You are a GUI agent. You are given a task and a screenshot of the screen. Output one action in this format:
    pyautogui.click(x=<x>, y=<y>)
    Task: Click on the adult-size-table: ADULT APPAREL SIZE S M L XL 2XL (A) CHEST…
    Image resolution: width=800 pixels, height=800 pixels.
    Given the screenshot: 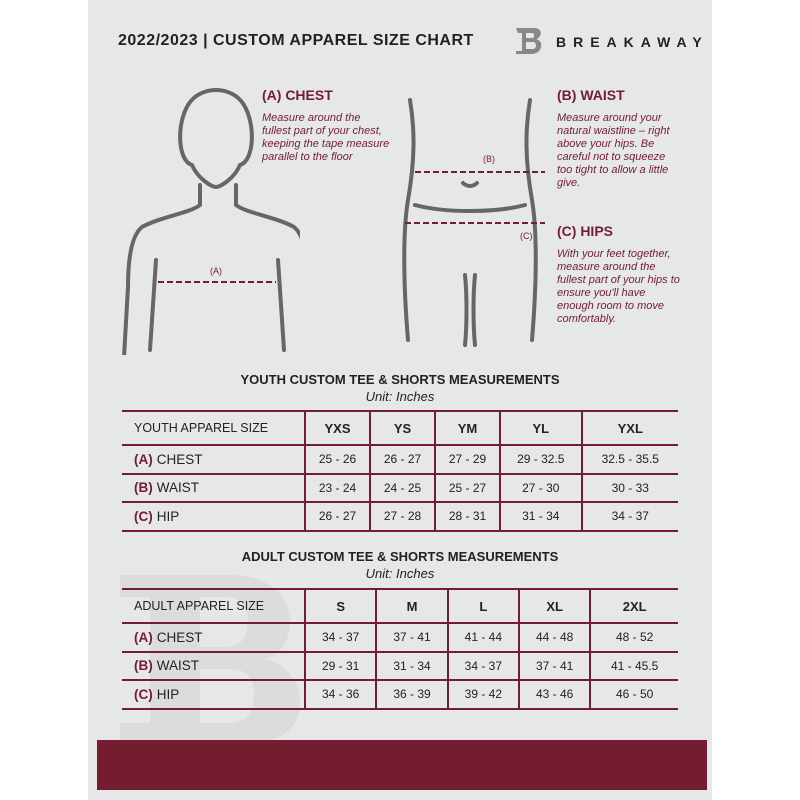 What is the action you would take?
    pyautogui.click(x=400, y=649)
    